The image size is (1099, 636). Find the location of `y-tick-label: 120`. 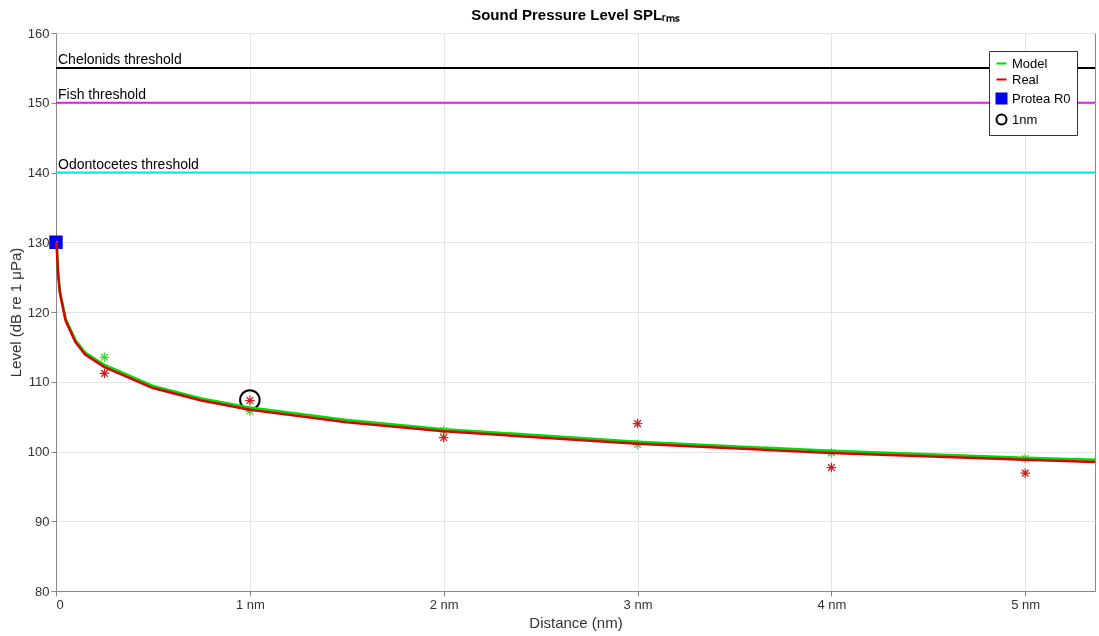

y-tick-label: 120 is located at coordinates (38, 312).